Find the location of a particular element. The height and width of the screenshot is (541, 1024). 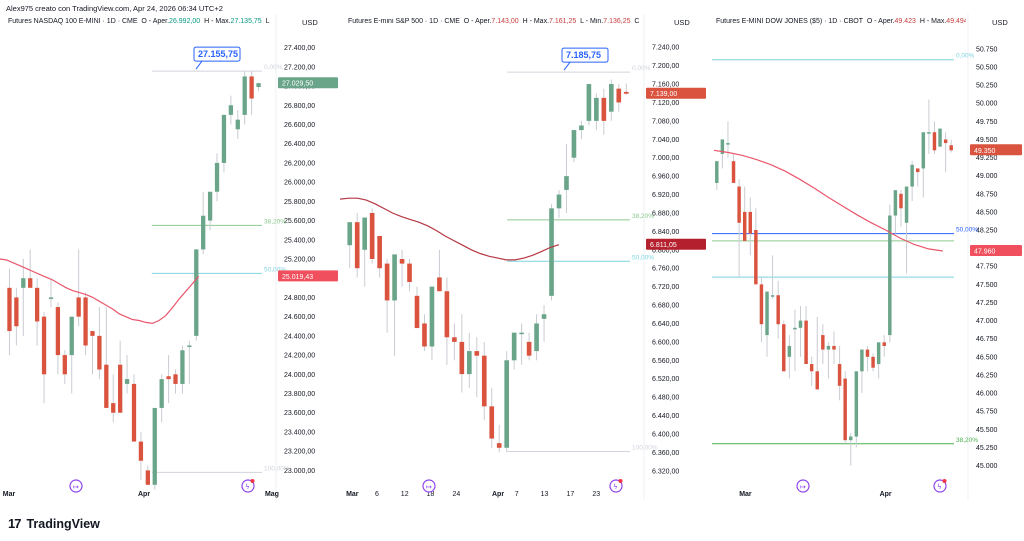

price-tick-label: 6.840,00 is located at coordinates (665, 232).